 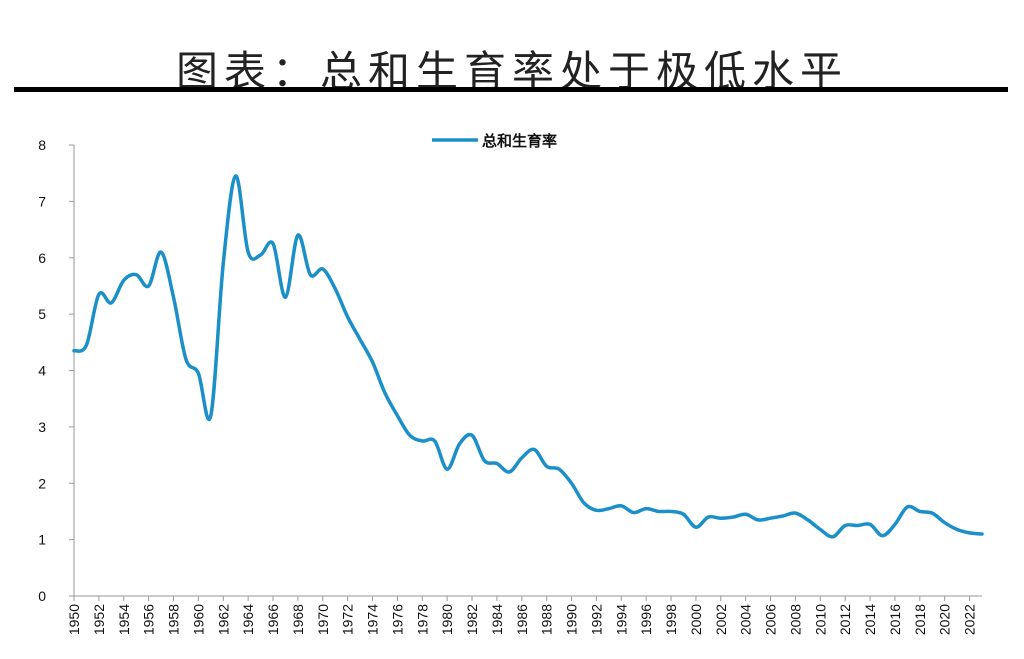 What do you see at coordinates (136, 275) in the screenshot?
I see `data-point-1955` at bounding box center [136, 275].